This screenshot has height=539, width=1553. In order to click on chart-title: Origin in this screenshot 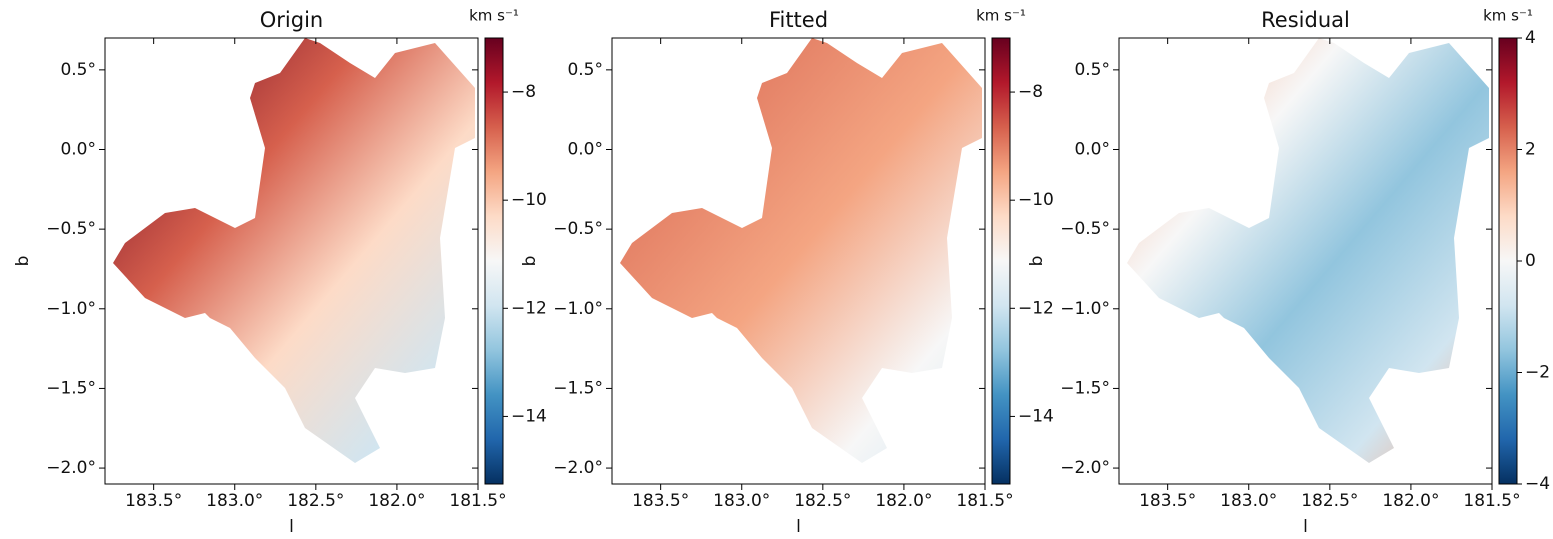, I will do `click(291, 20)`.